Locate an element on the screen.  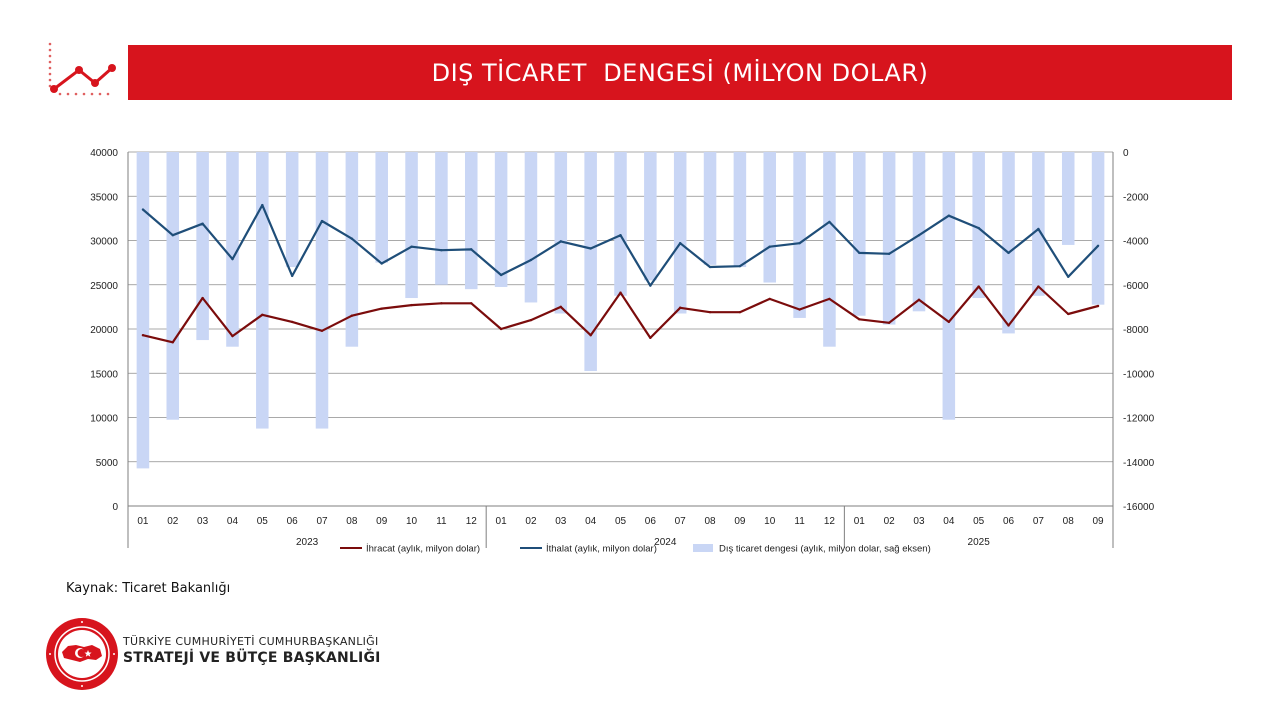
month-label: 07 is located at coordinates (681, 521).